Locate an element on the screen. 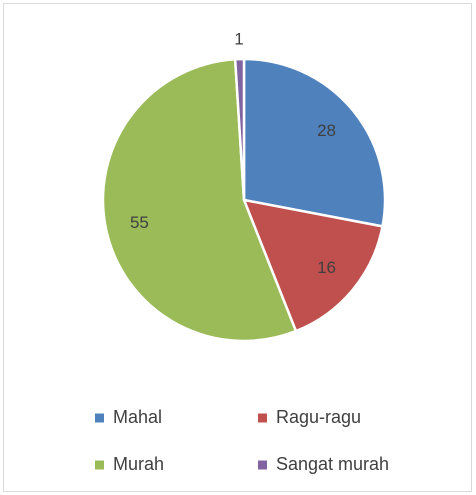 This screenshot has width=476, height=495. legend-label: Mahal is located at coordinates (137, 417).